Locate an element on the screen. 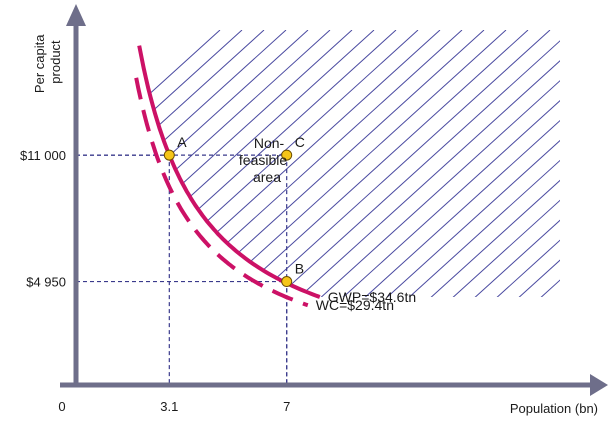  y-tick-label: $4 950 is located at coordinates (46, 282).